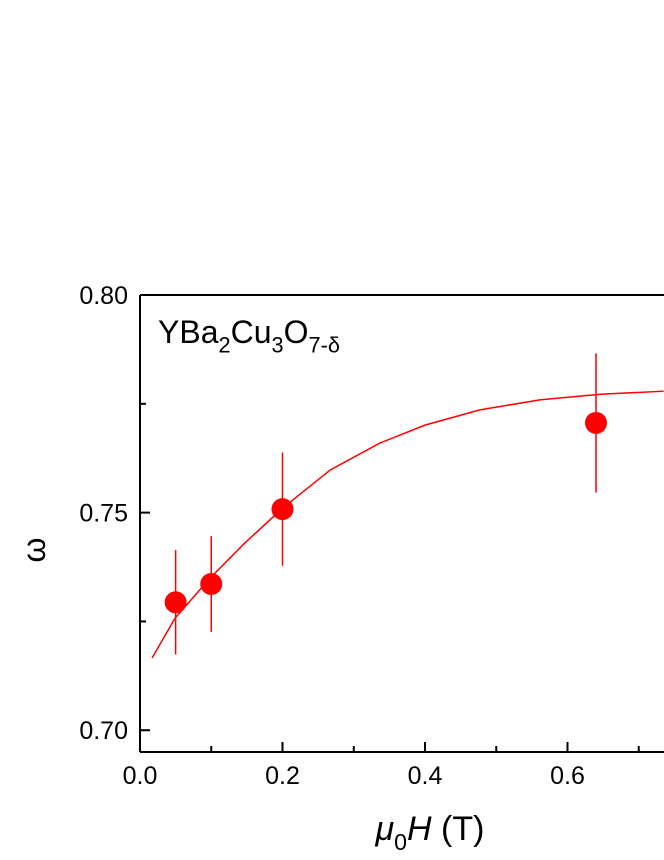 The height and width of the screenshot is (860, 664). I want to click on subscript: 0, so click(400, 842).